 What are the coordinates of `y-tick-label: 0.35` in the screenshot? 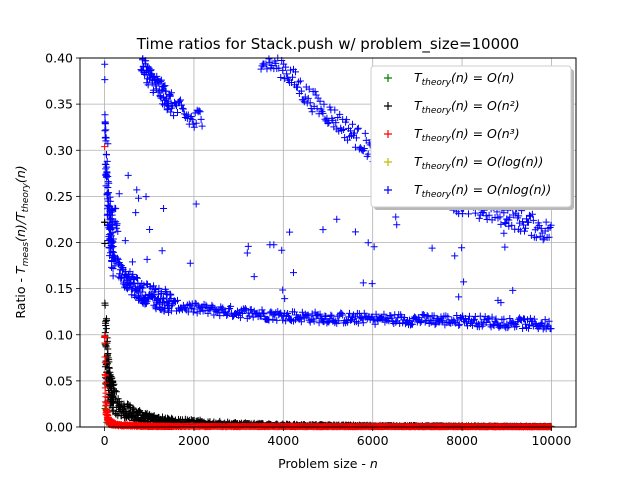 It's located at (59, 104).